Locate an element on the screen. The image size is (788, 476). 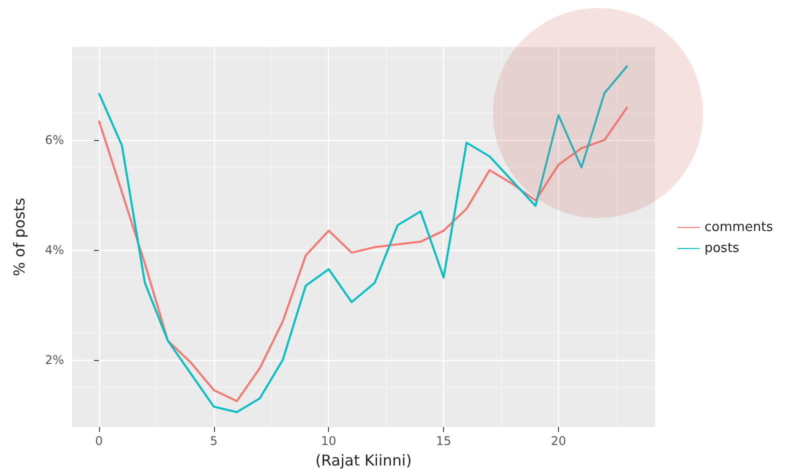
legend-label: posts is located at coordinates (722, 248).